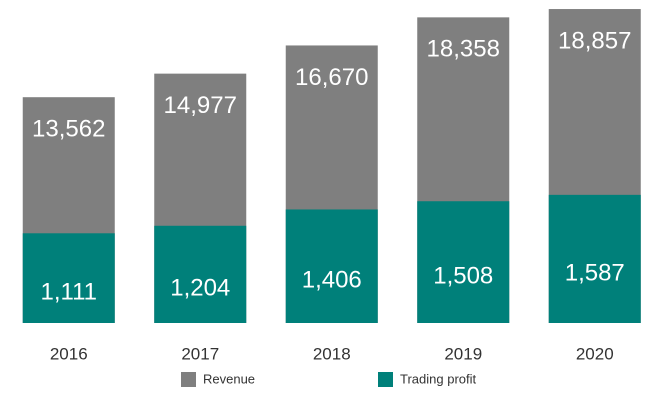 Image resolution: width=646 pixels, height=420 pixels. What do you see at coordinates (332, 353) in the screenshot?
I see `x-tick-label: 2018` at bounding box center [332, 353].